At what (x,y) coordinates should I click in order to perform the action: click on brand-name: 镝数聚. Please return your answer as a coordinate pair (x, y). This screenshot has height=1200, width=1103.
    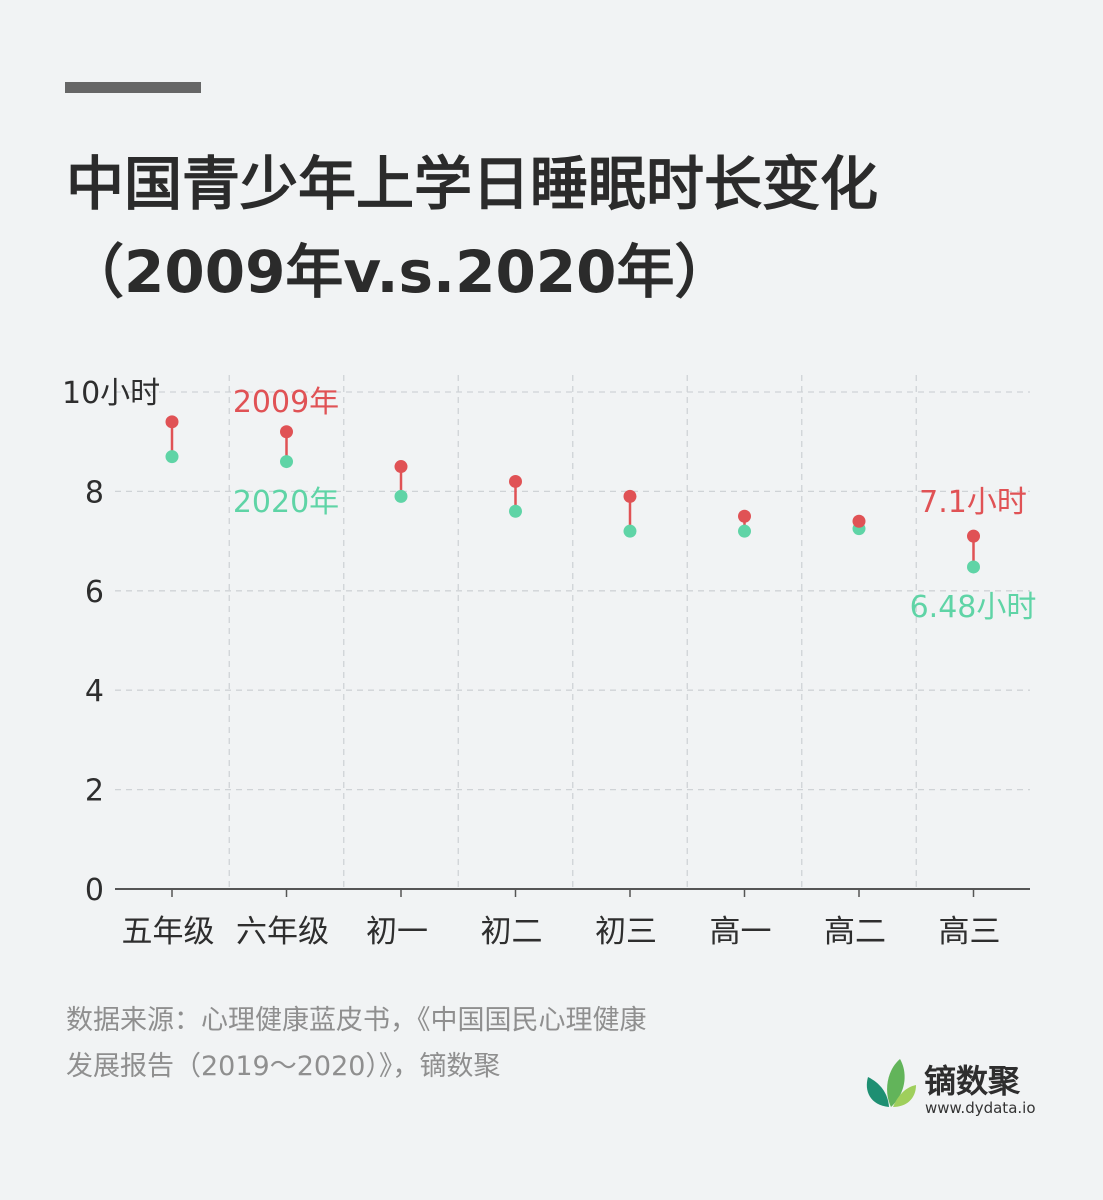
    Looking at the image, I should click on (972, 1081).